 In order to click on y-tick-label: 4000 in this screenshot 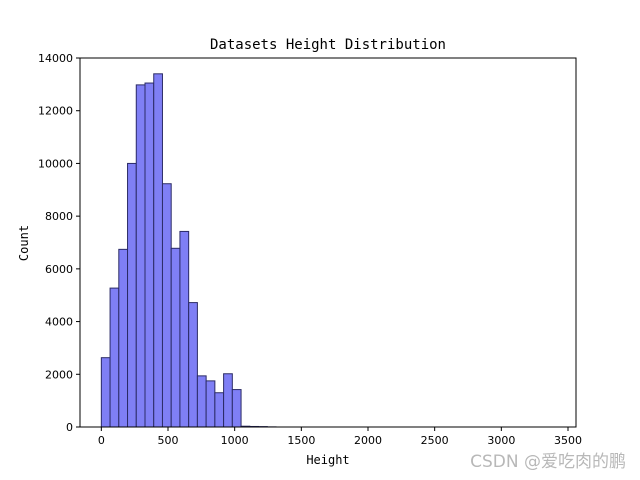, I will do `click(59, 322)`.